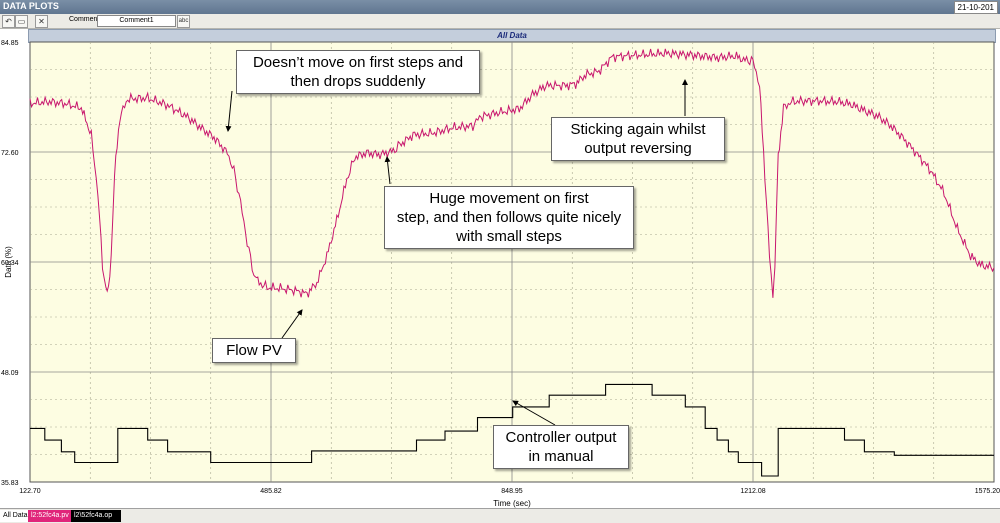 The height and width of the screenshot is (523, 1000). I want to click on undo-button: ↶, so click(8, 21).